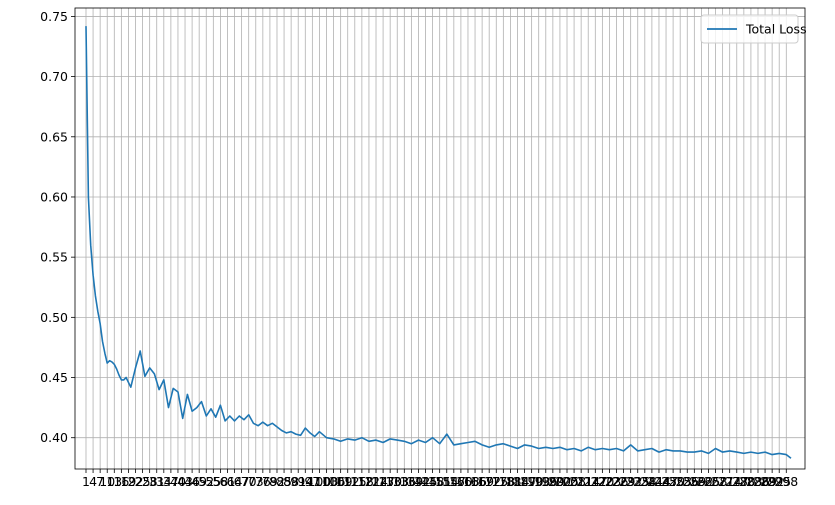 Image resolution: width=835 pixels, height=505 pixels. What do you see at coordinates (213, 481) in the screenshot?
I see `x-tick-label: 55` at bounding box center [213, 481].